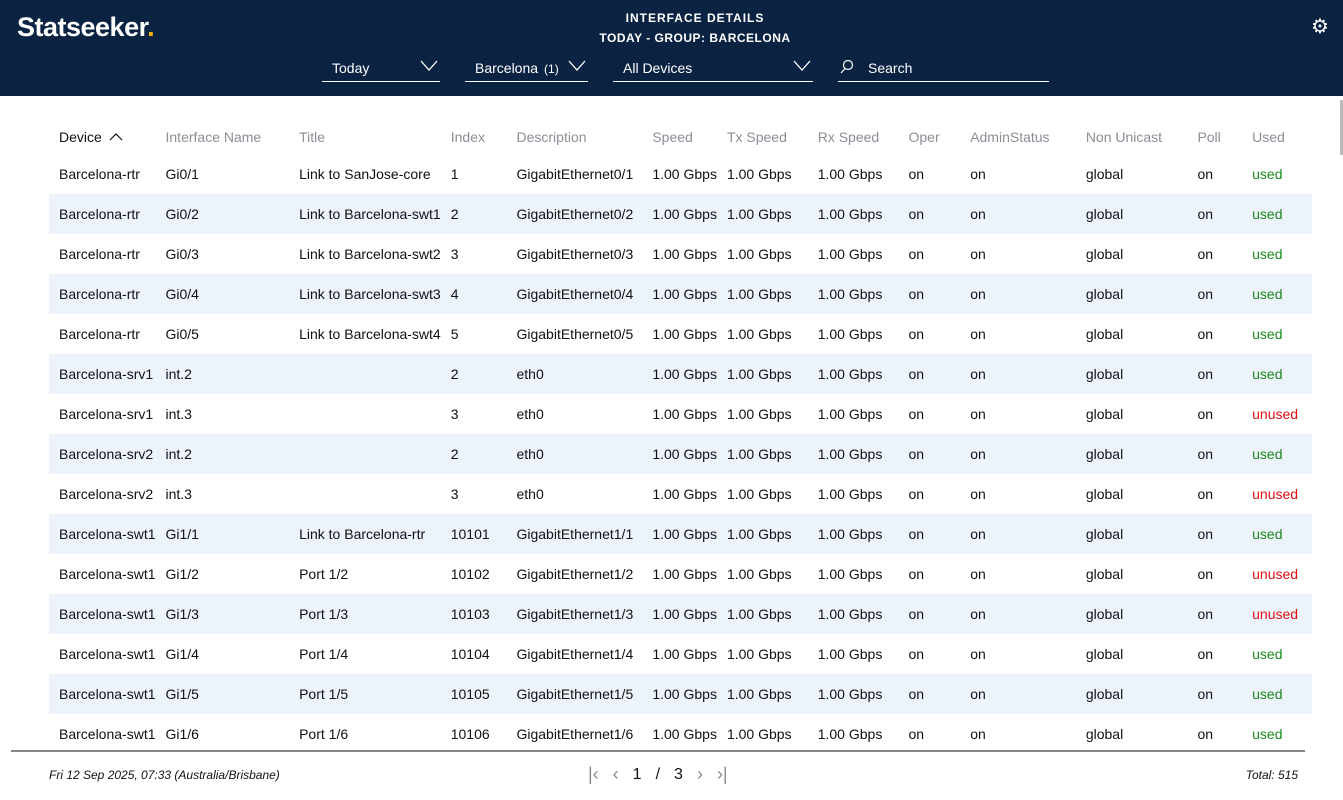 This screenshot has width=1343, height=800. I want to click on column-header: Used, so click(1277, 137).